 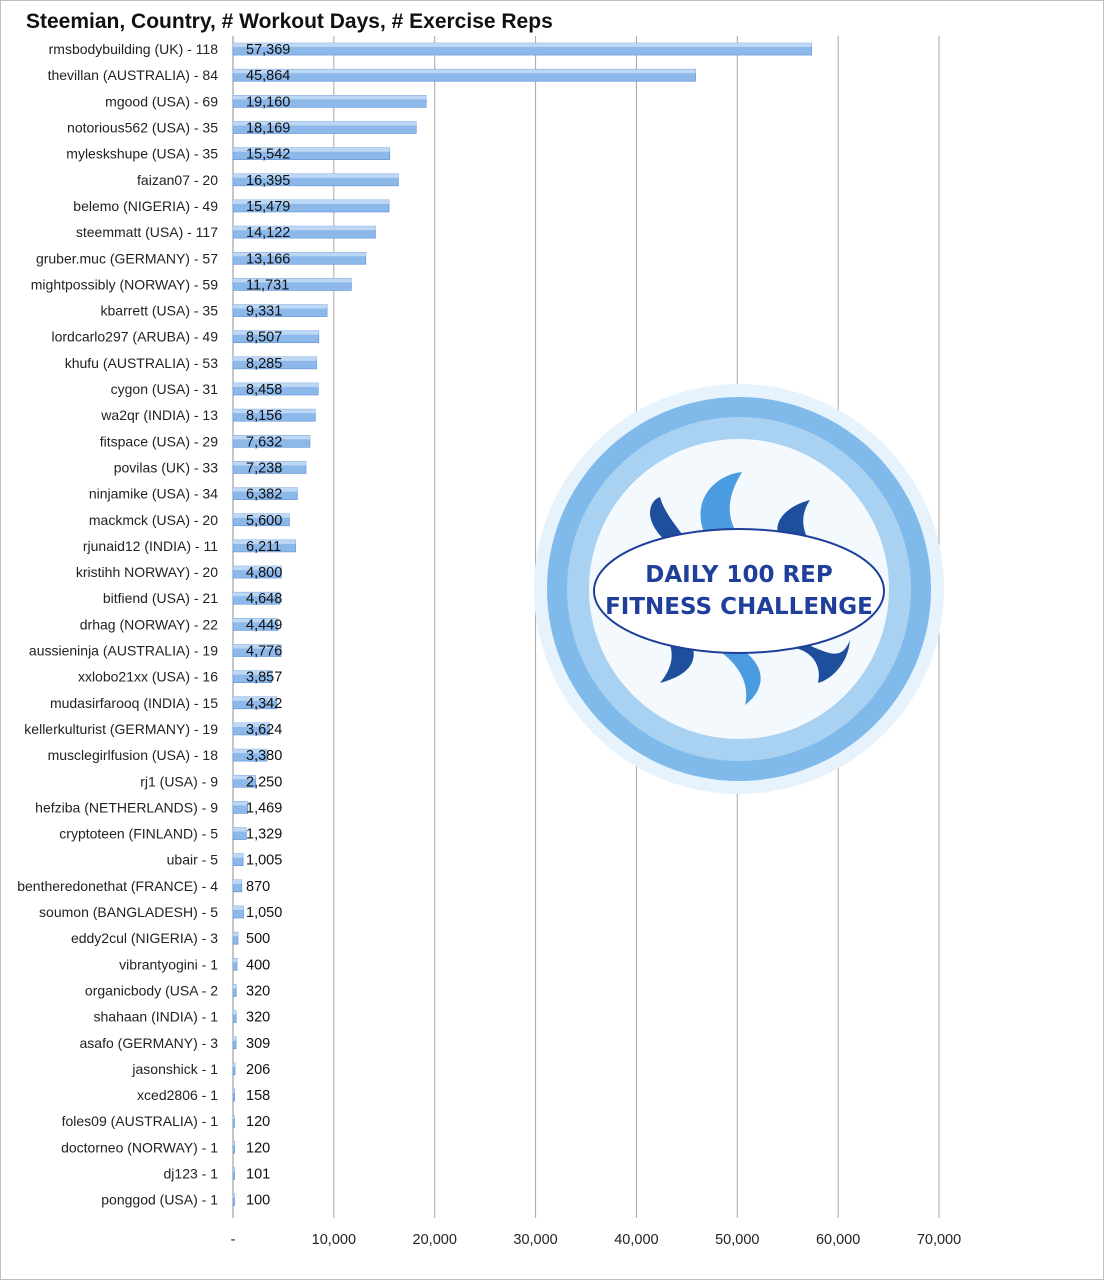 I want to click on category-label: mackmck (USA) - 20, so click(x=153, y=520).